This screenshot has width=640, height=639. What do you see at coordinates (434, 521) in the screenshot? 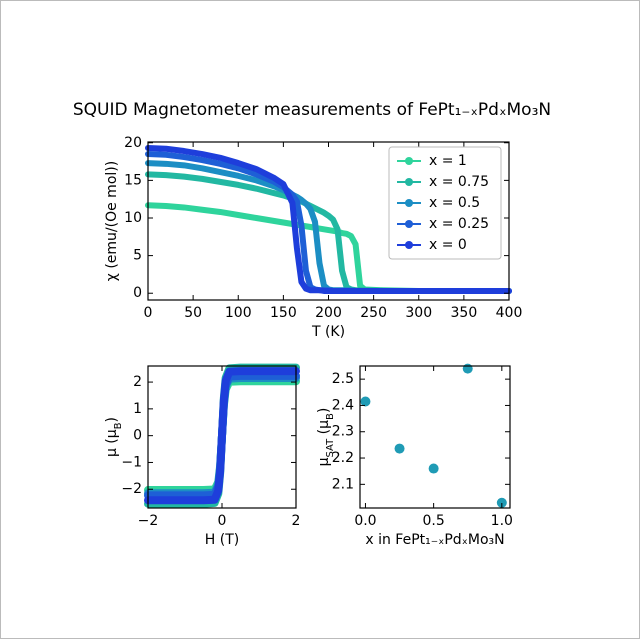
I see `x-tick-label: 0.5` at bounding box center [434, 521].